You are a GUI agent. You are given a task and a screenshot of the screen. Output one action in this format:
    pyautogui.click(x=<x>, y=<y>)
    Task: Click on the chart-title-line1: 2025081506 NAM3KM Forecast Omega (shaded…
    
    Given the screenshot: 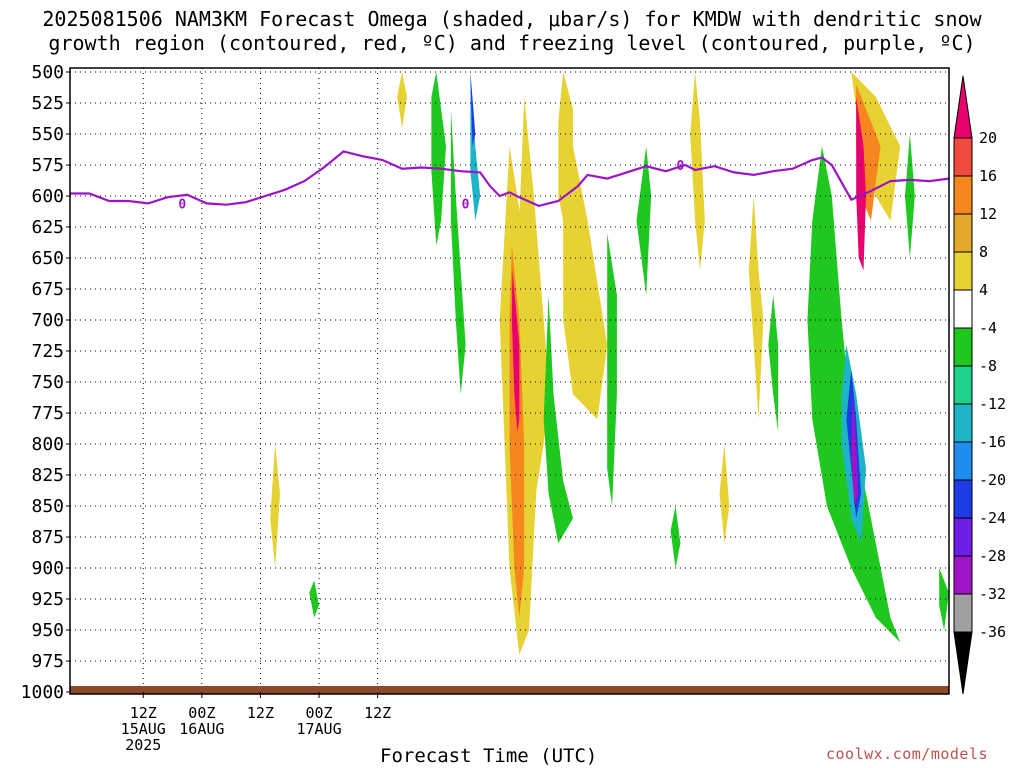 What is the action you would take?
    pyautogui.click(x=512, y=19)
    